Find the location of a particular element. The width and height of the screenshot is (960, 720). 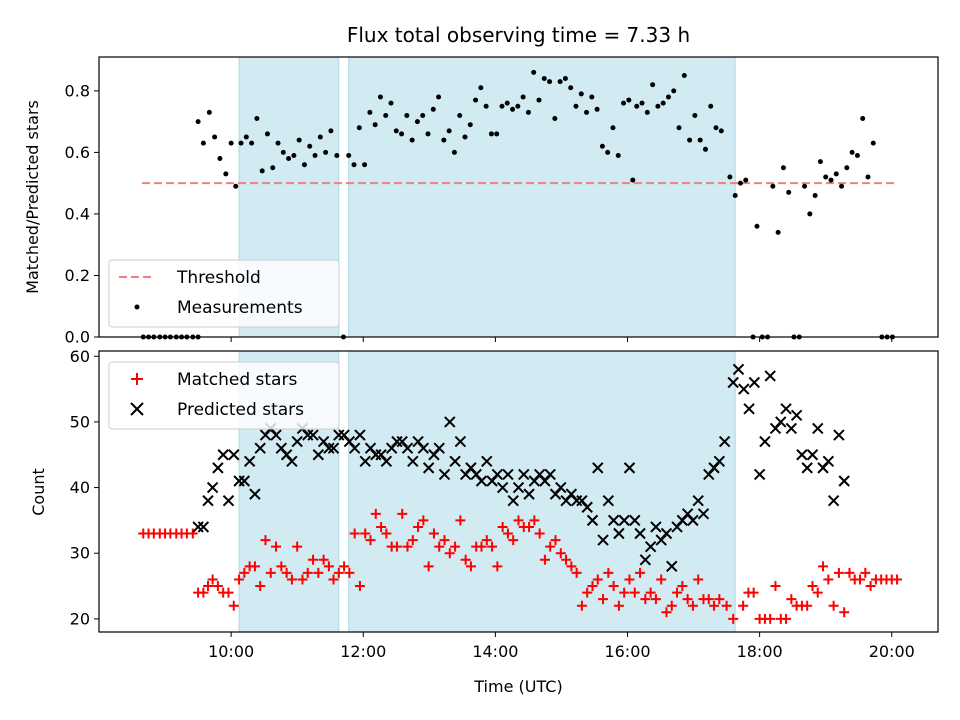

x-tick-label: 16:00 is located at coordinates (627, 651).